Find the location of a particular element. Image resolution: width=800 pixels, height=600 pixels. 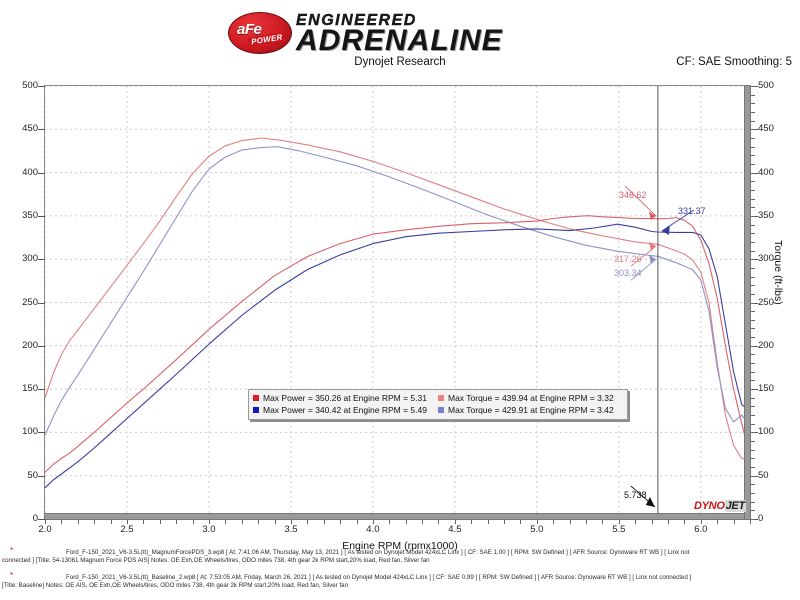

legend-item-max-torque-blue: Max Torque = 429.91 at Engine RPM = 3.42 is located at coordinates (530, 410).